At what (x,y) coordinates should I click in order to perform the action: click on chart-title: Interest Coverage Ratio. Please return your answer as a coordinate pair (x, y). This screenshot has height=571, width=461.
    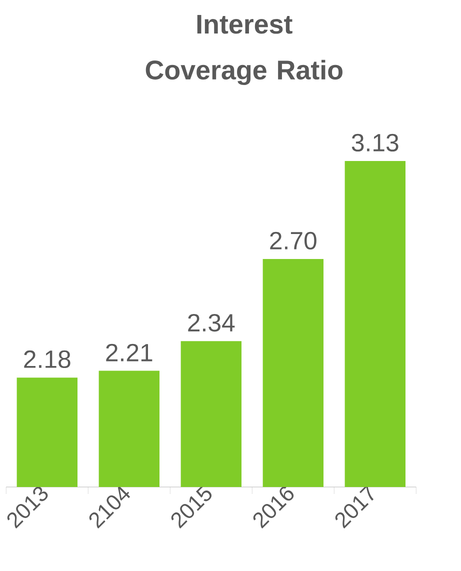
    Looking at the image, I should click on (244, 50).